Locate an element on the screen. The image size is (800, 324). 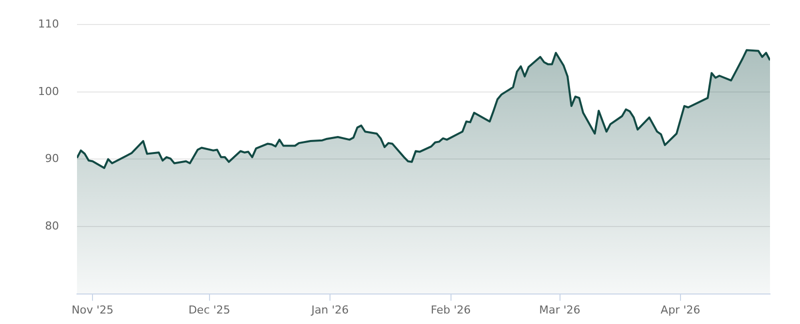
x-tick-label: Feb '26 is located at coordinates (450, 309).